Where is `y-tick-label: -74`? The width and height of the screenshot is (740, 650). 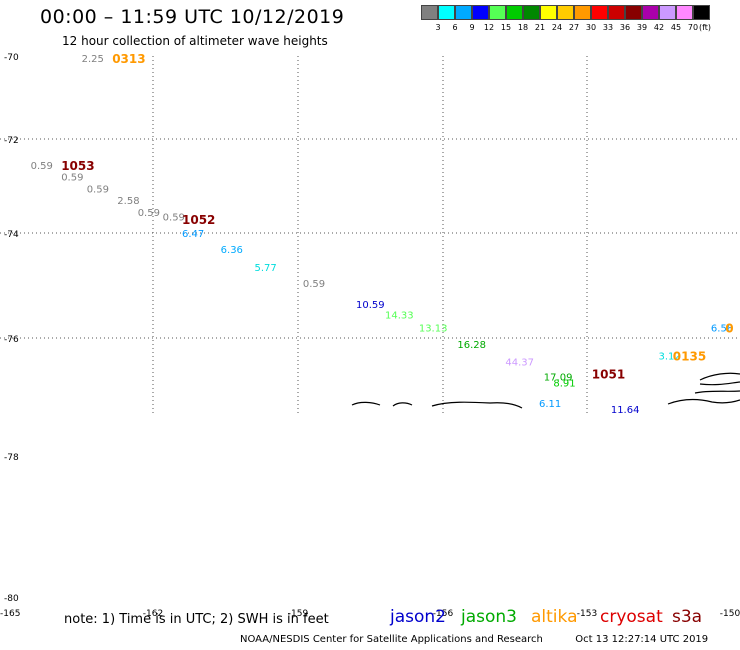
y-tick-label: -74 is located at coordinates (11, 235).